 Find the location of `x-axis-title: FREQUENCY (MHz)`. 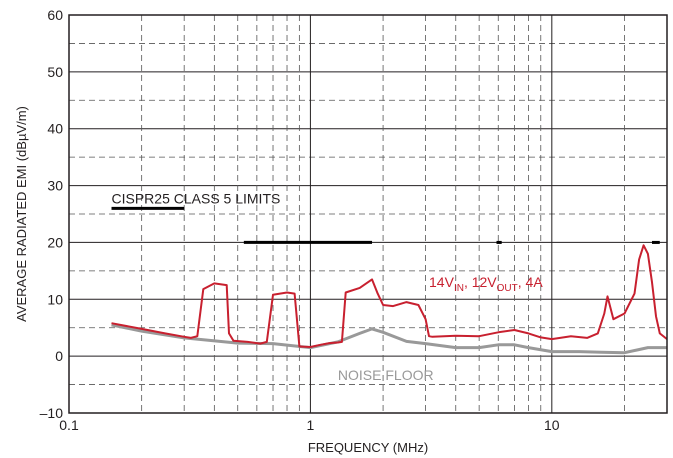

x-axis-title: FREQUENCY (MHz) is located at coordinates (368, 447).